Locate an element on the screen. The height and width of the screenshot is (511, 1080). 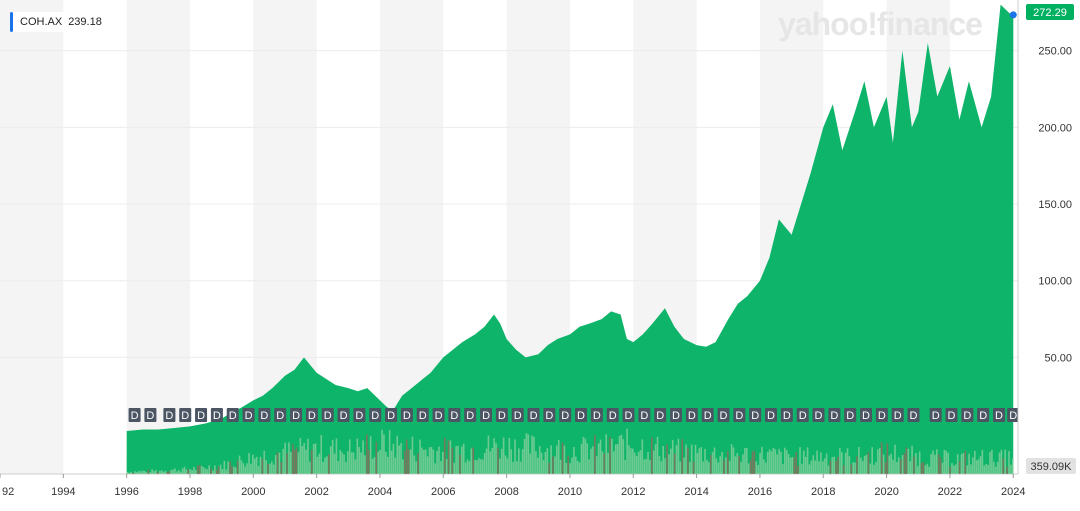
last-price-tag-label: 272.29 is located at coordinates (1050, 13).